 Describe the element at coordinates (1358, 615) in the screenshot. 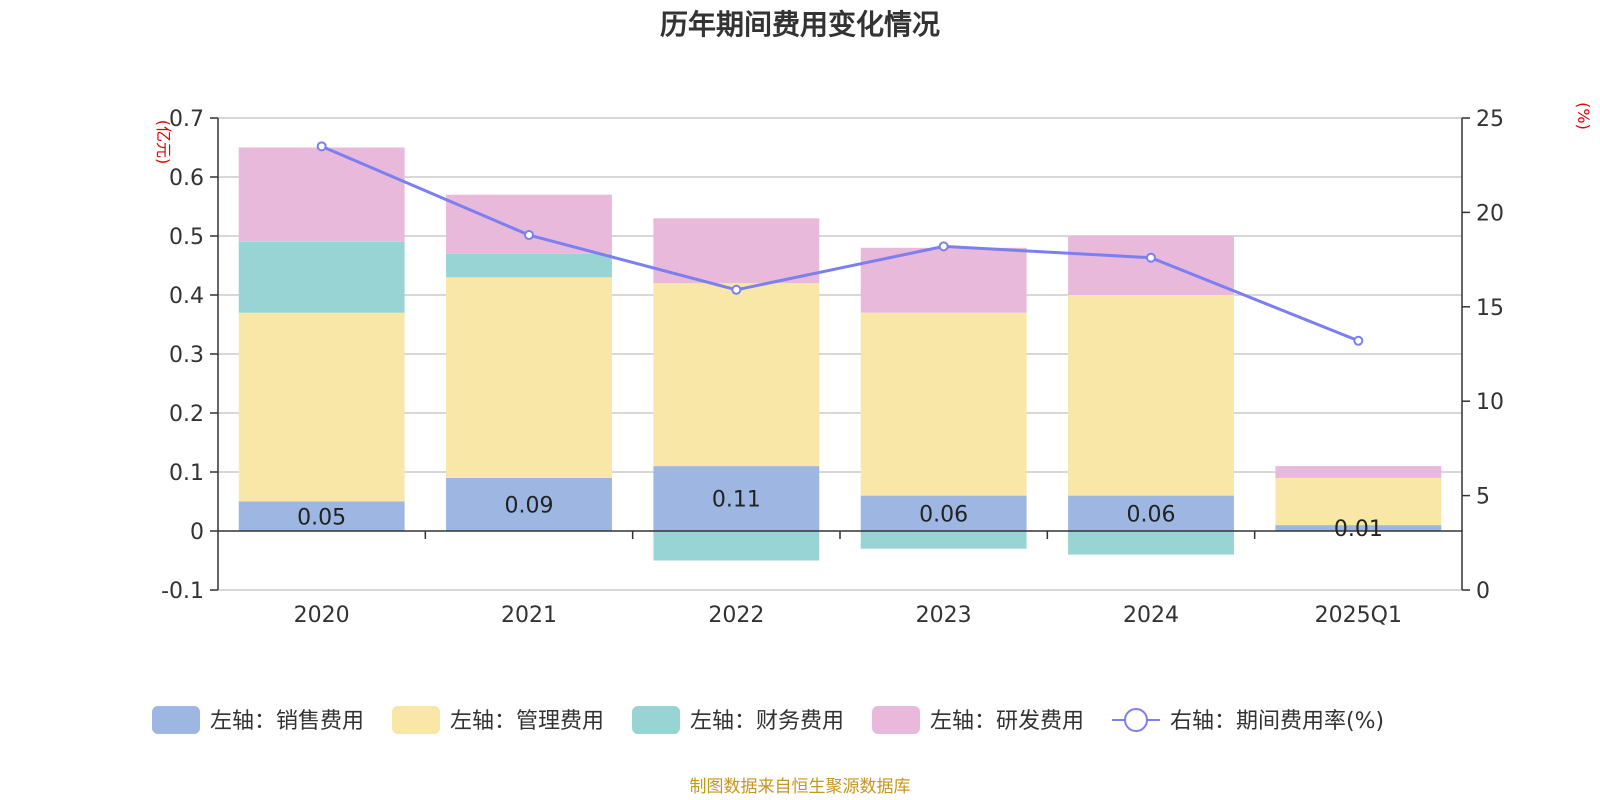

I see `x-tick-label: 2025Q1` at that location.